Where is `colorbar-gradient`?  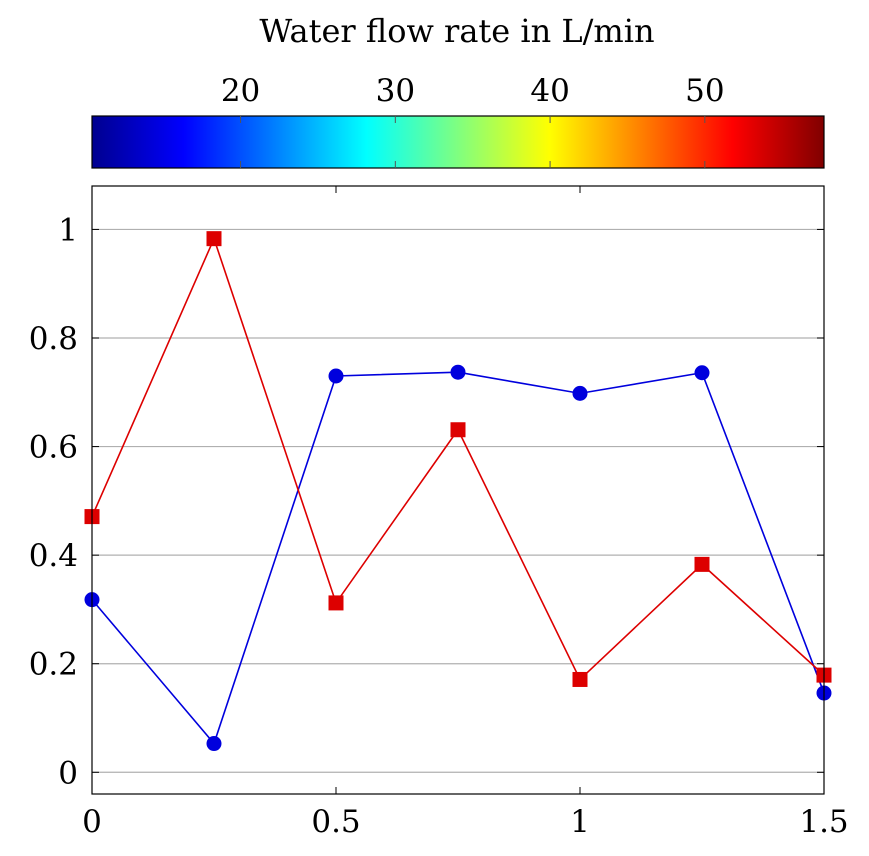
colorbar-gradient is located at coordinates (458, 142).